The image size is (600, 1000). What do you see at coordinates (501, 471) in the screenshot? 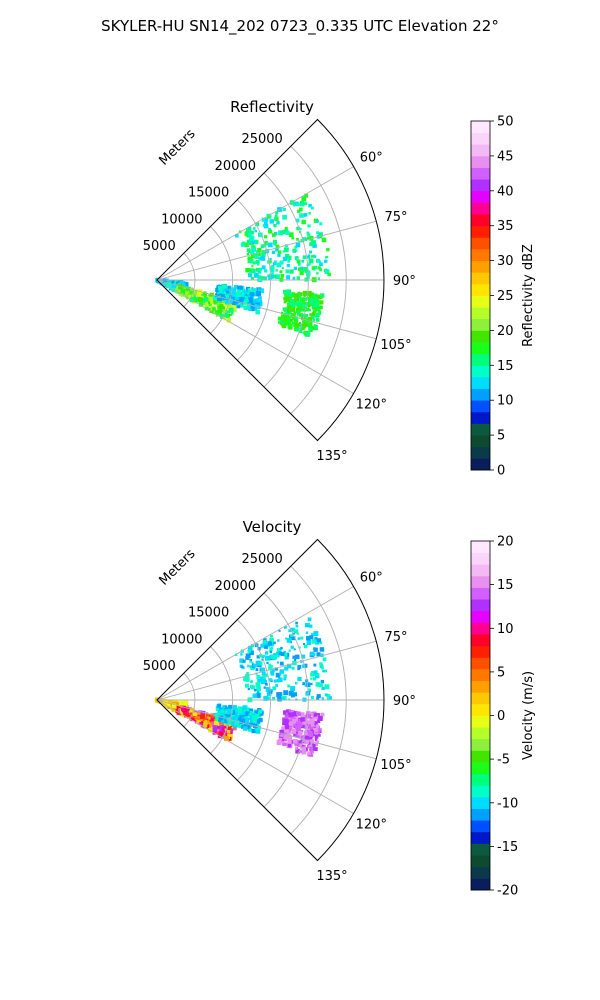
I see `colorbar-tick-label: 0` at bounding box center [501, 471].